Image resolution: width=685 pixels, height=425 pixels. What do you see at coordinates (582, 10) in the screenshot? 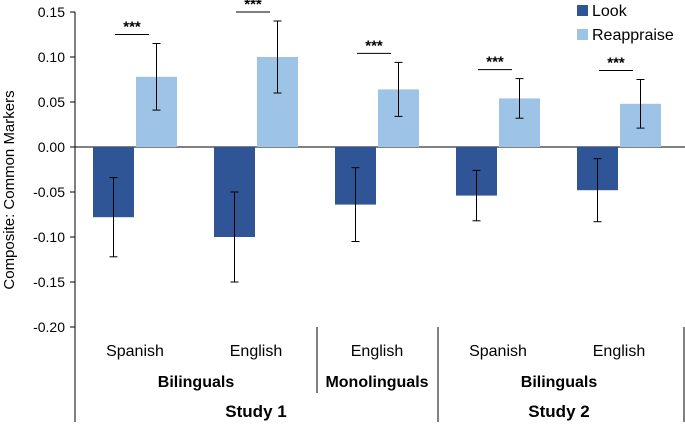
I see `legend-swatch-look` at bounding box center [582, 10].